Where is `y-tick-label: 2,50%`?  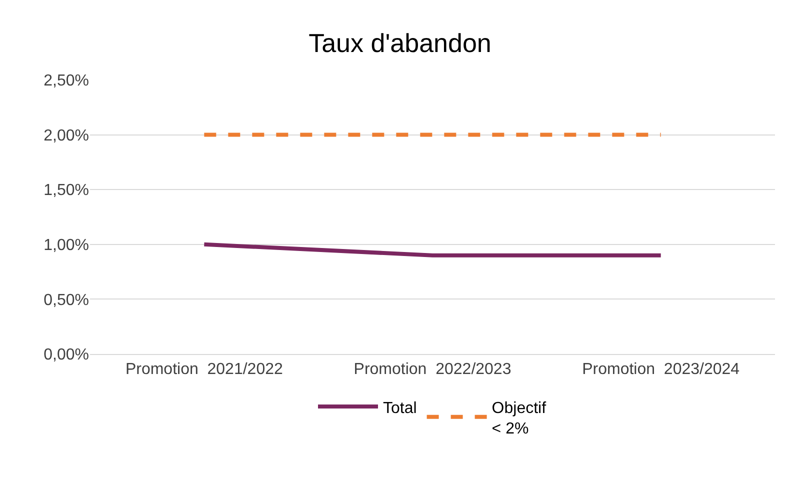
y-tick-label: 2,50% is located at coordinates (66, 81).